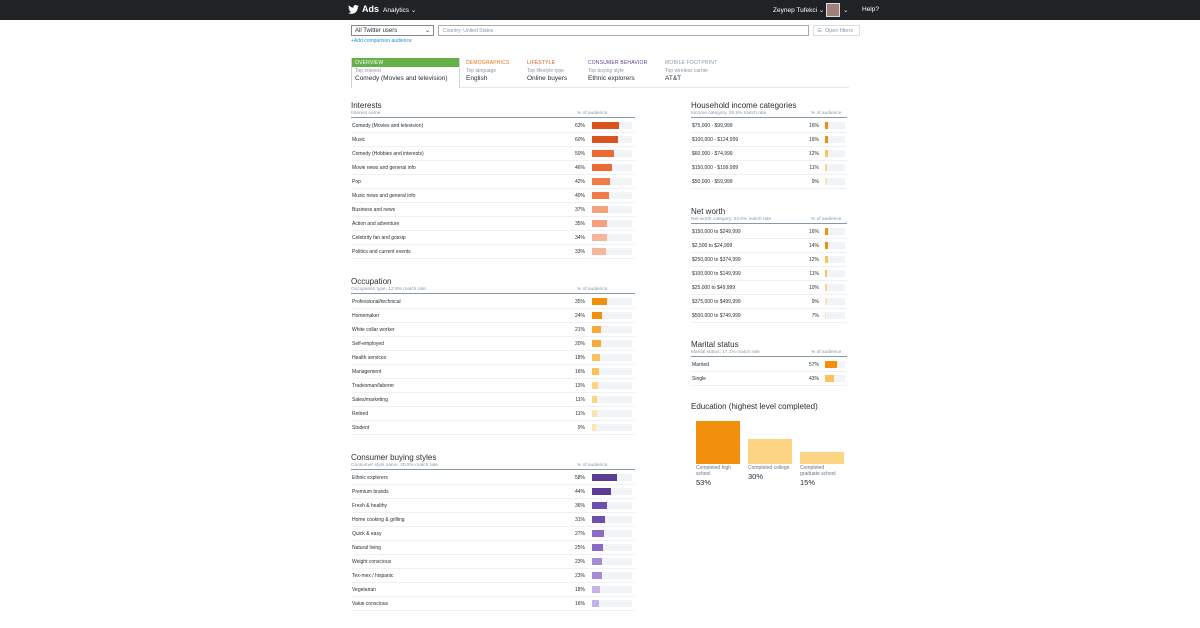 The height and width of the screenshot is (628, 1200). I want to click on education-percent: 53%, so click(704, 482).